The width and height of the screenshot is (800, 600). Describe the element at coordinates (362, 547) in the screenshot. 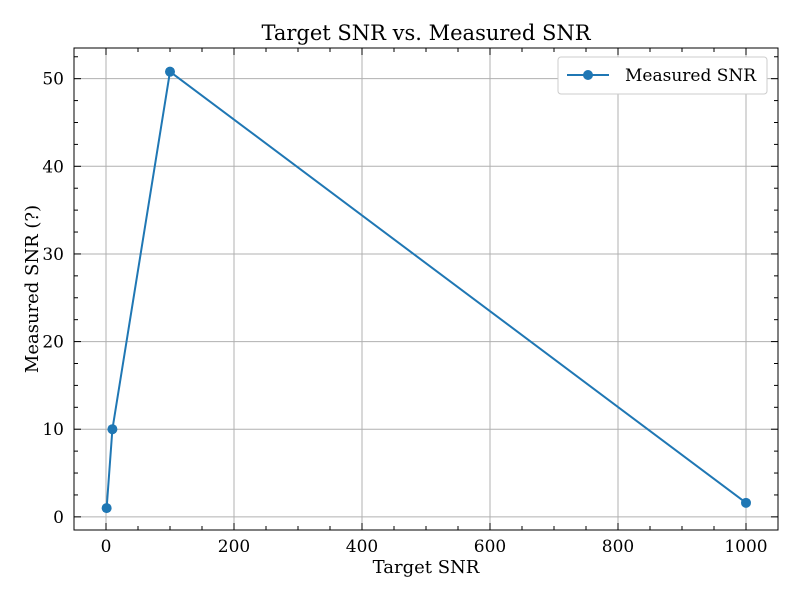

I see `x-tick-label: 400` at that location.